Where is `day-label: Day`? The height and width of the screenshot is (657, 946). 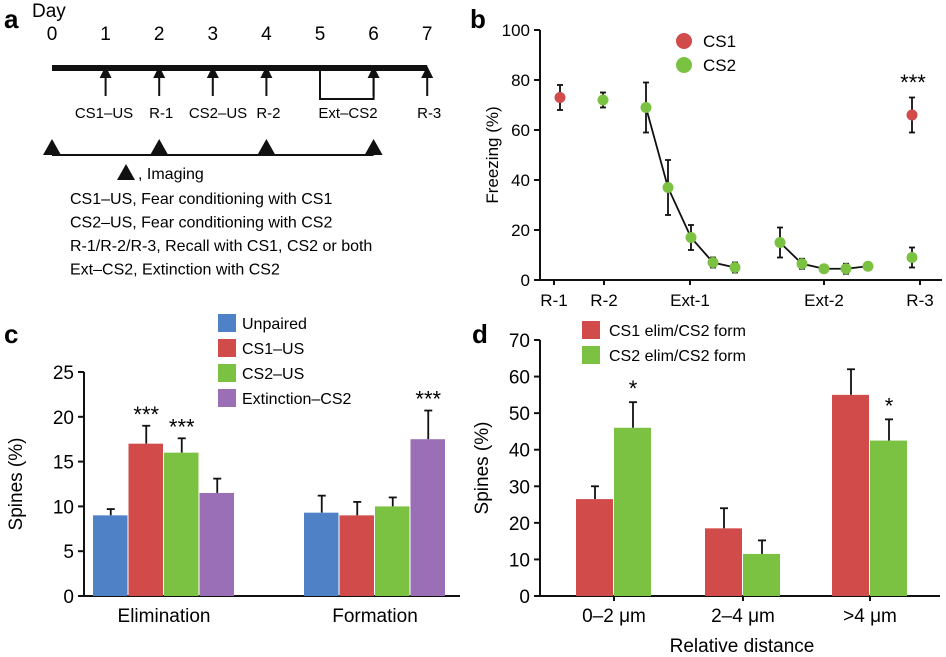 day-label: Day is located at coordinates (49, 11).